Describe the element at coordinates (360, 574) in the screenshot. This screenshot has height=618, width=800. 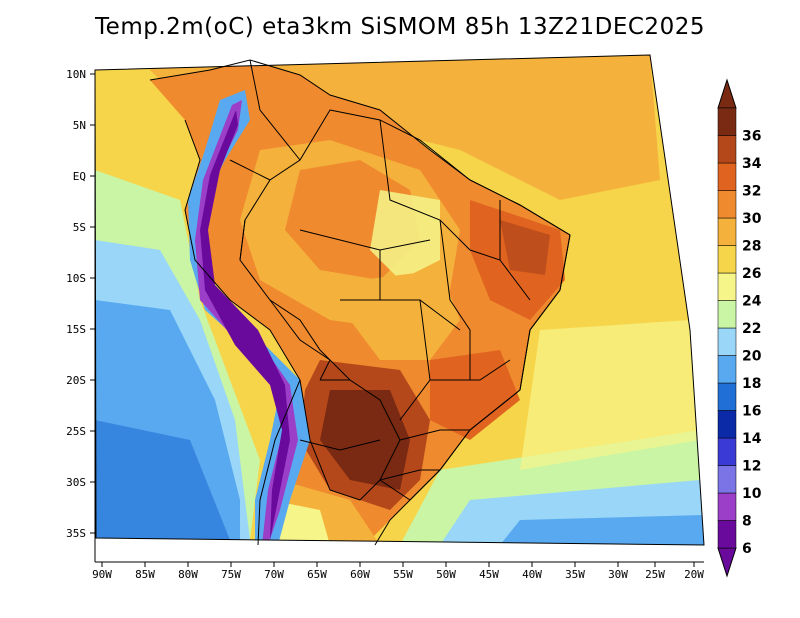
I see `lon-tick-label: 60W` at that location.